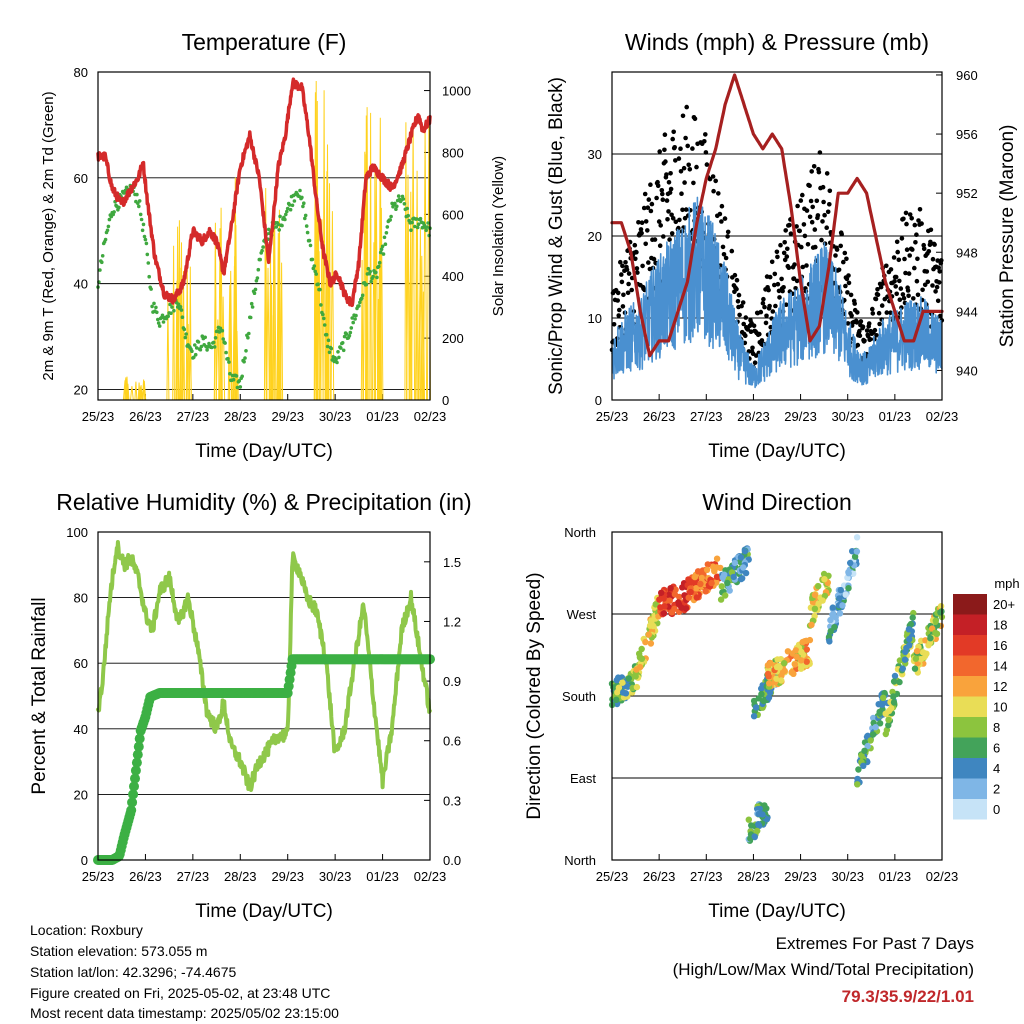 Image resolution: width=1024 pixels, height=1024 pixels. What do you see at coordinates (1000, 666) in the screenshot?
I see `colorbar-label: 14` at bounding box center [1000, 666].